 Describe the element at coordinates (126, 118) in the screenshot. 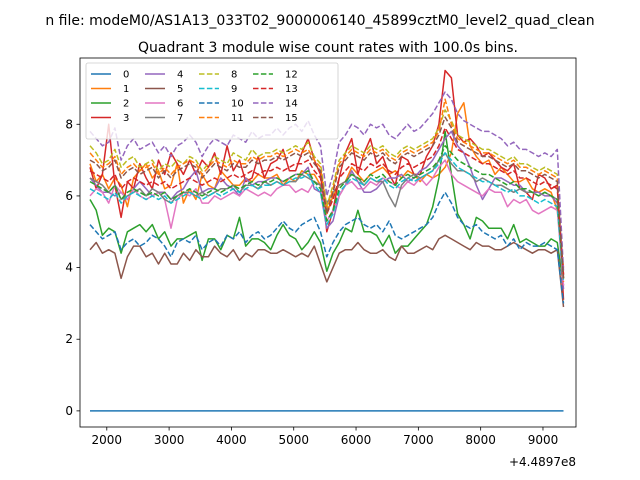

I see `legend-label-3: 3` at that location.